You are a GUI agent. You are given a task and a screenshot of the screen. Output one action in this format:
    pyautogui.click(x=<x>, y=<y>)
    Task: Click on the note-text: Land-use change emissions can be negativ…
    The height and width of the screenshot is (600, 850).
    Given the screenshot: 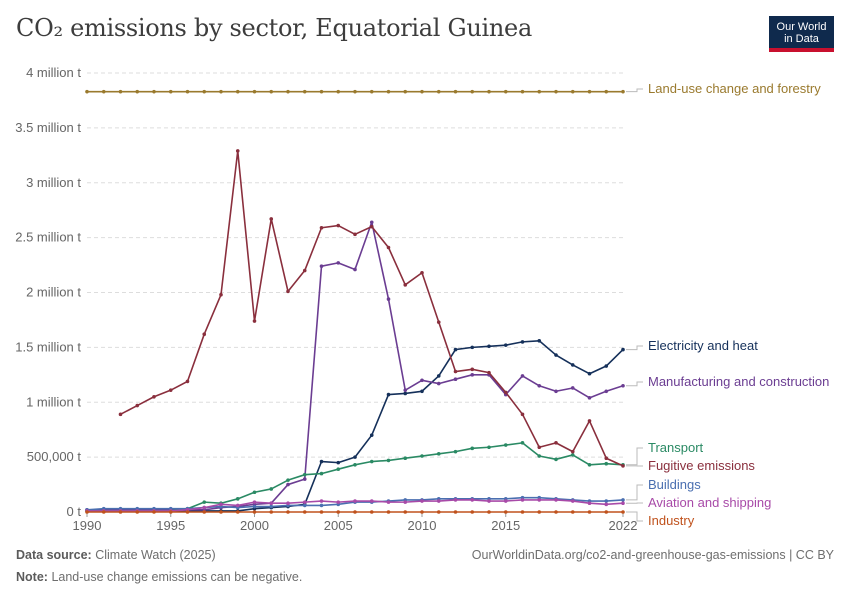 What is the action you would take?
    pyautogui.click(x=177, y=577)
    